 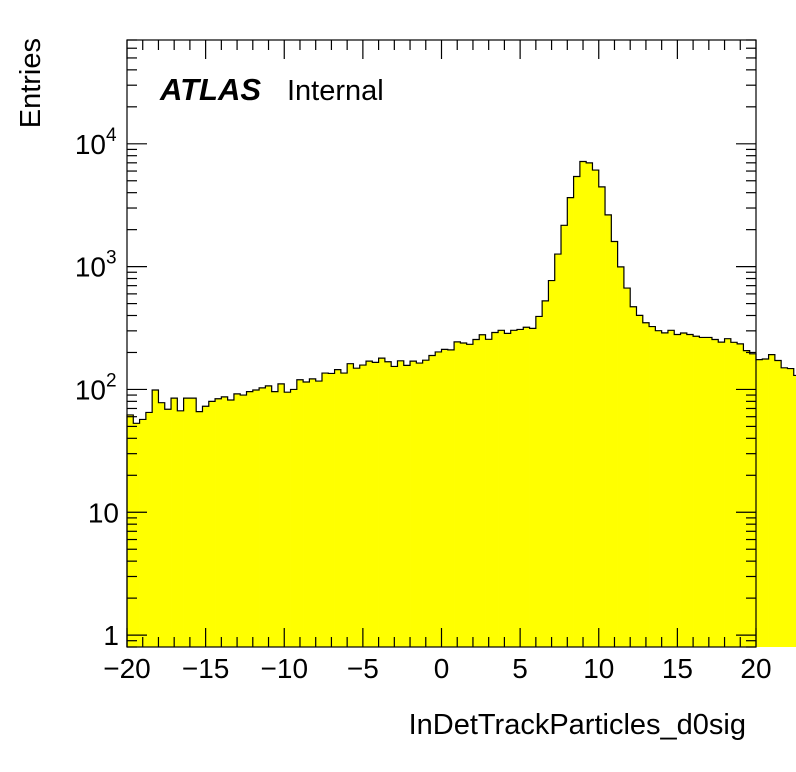 I want to click on y-axis-label: Entries, so click(x=31, y=83).